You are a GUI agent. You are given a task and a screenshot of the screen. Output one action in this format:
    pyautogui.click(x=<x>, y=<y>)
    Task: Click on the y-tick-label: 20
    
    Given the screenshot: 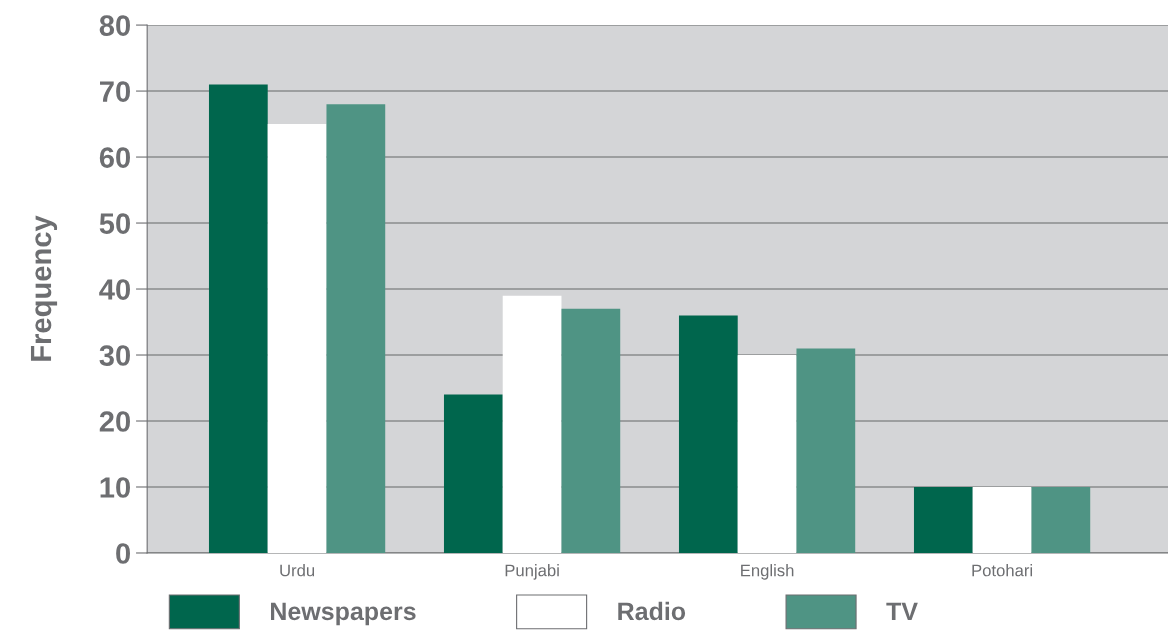 What is the action you would take?
    pyautogui.click(x=114, y=421)
    